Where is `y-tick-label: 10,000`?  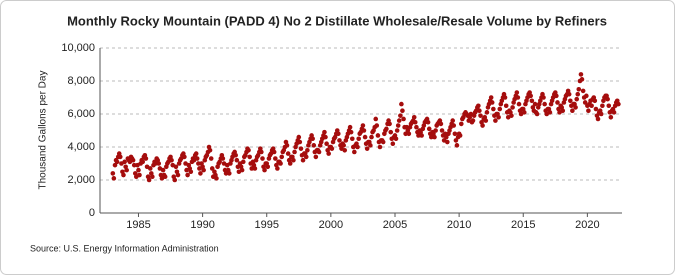 y-tick-label: 10,000 is located at coordinates (78, 48).